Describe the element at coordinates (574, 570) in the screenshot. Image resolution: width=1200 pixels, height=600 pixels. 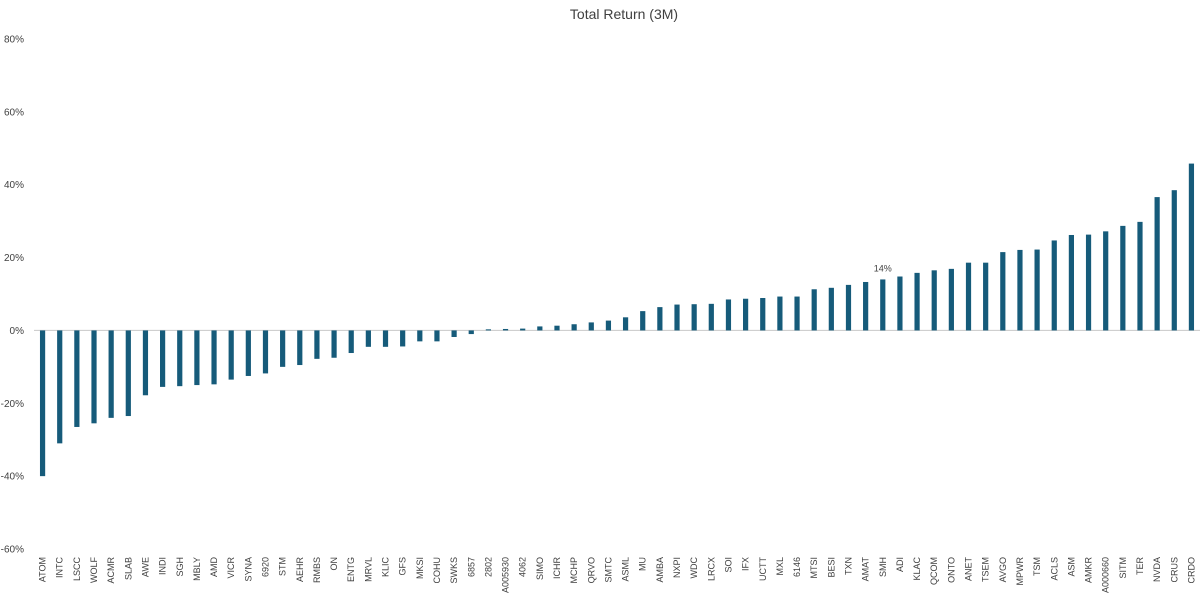
I see `x-tick-label: MCHP` at that location.